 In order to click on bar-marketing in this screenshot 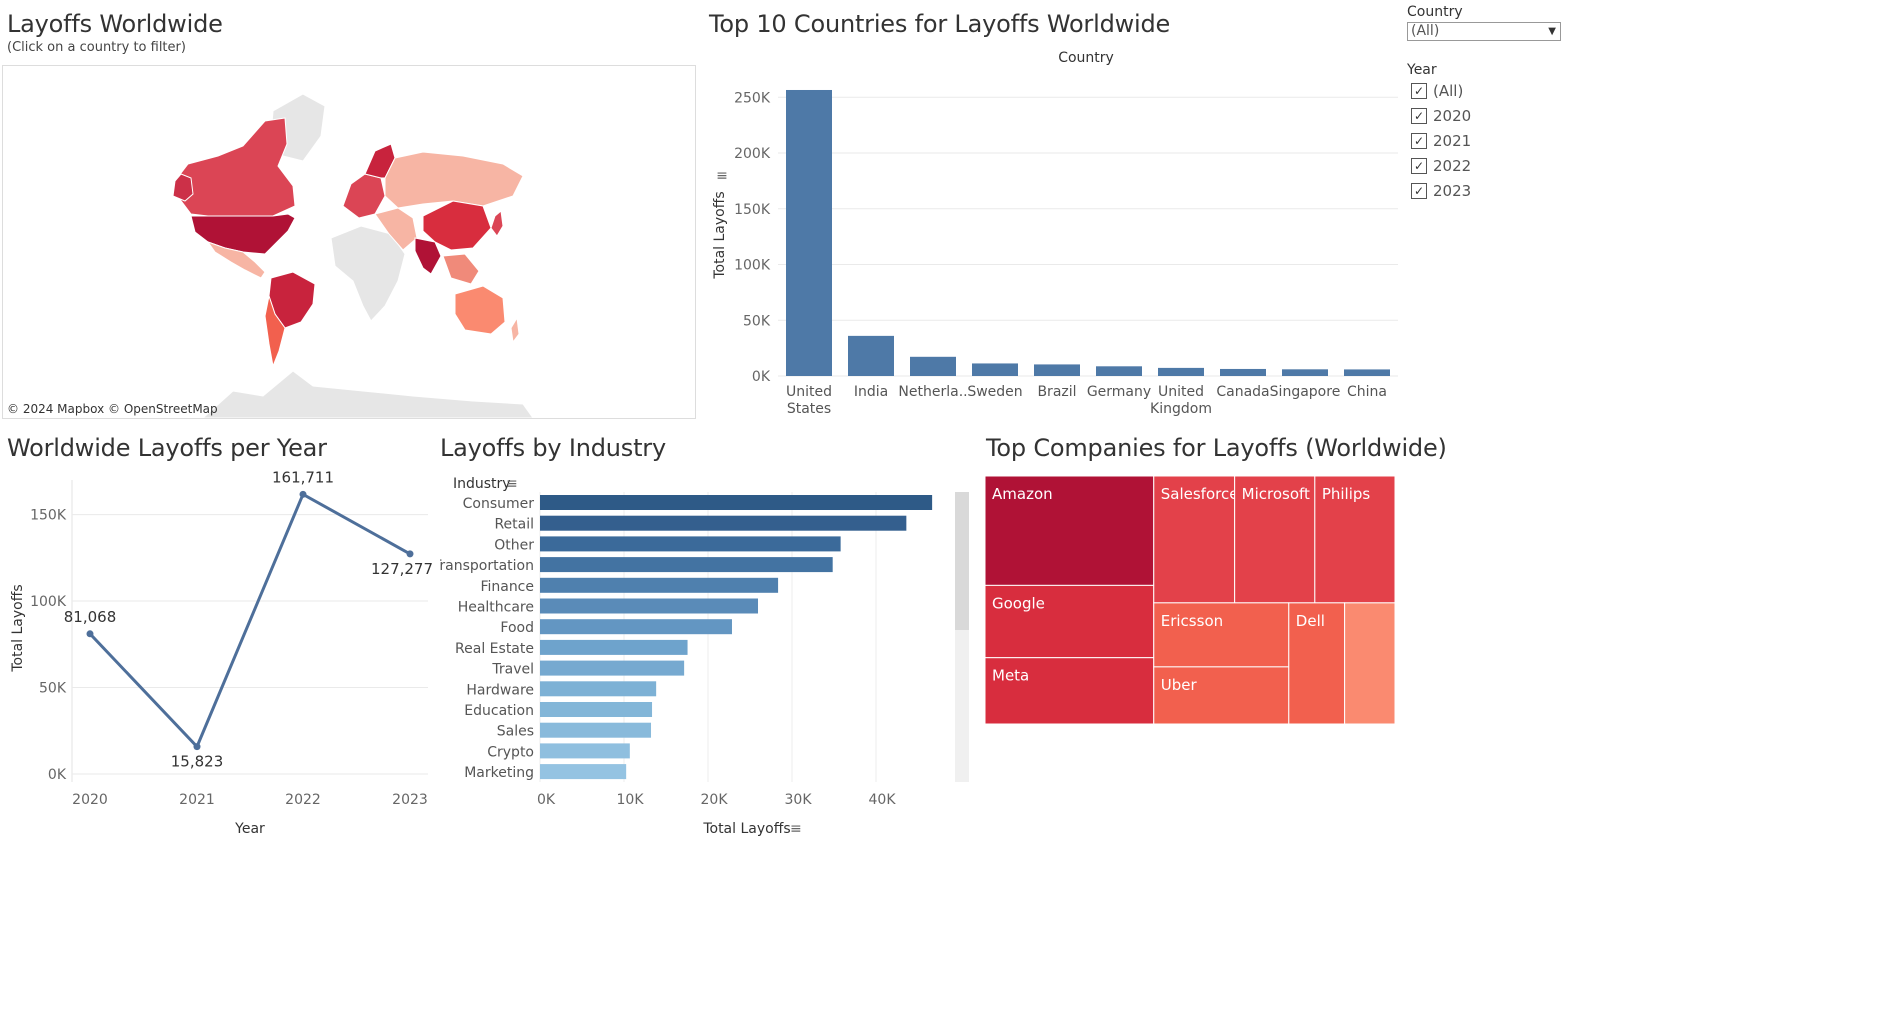, I will do `click(583, 772)`.